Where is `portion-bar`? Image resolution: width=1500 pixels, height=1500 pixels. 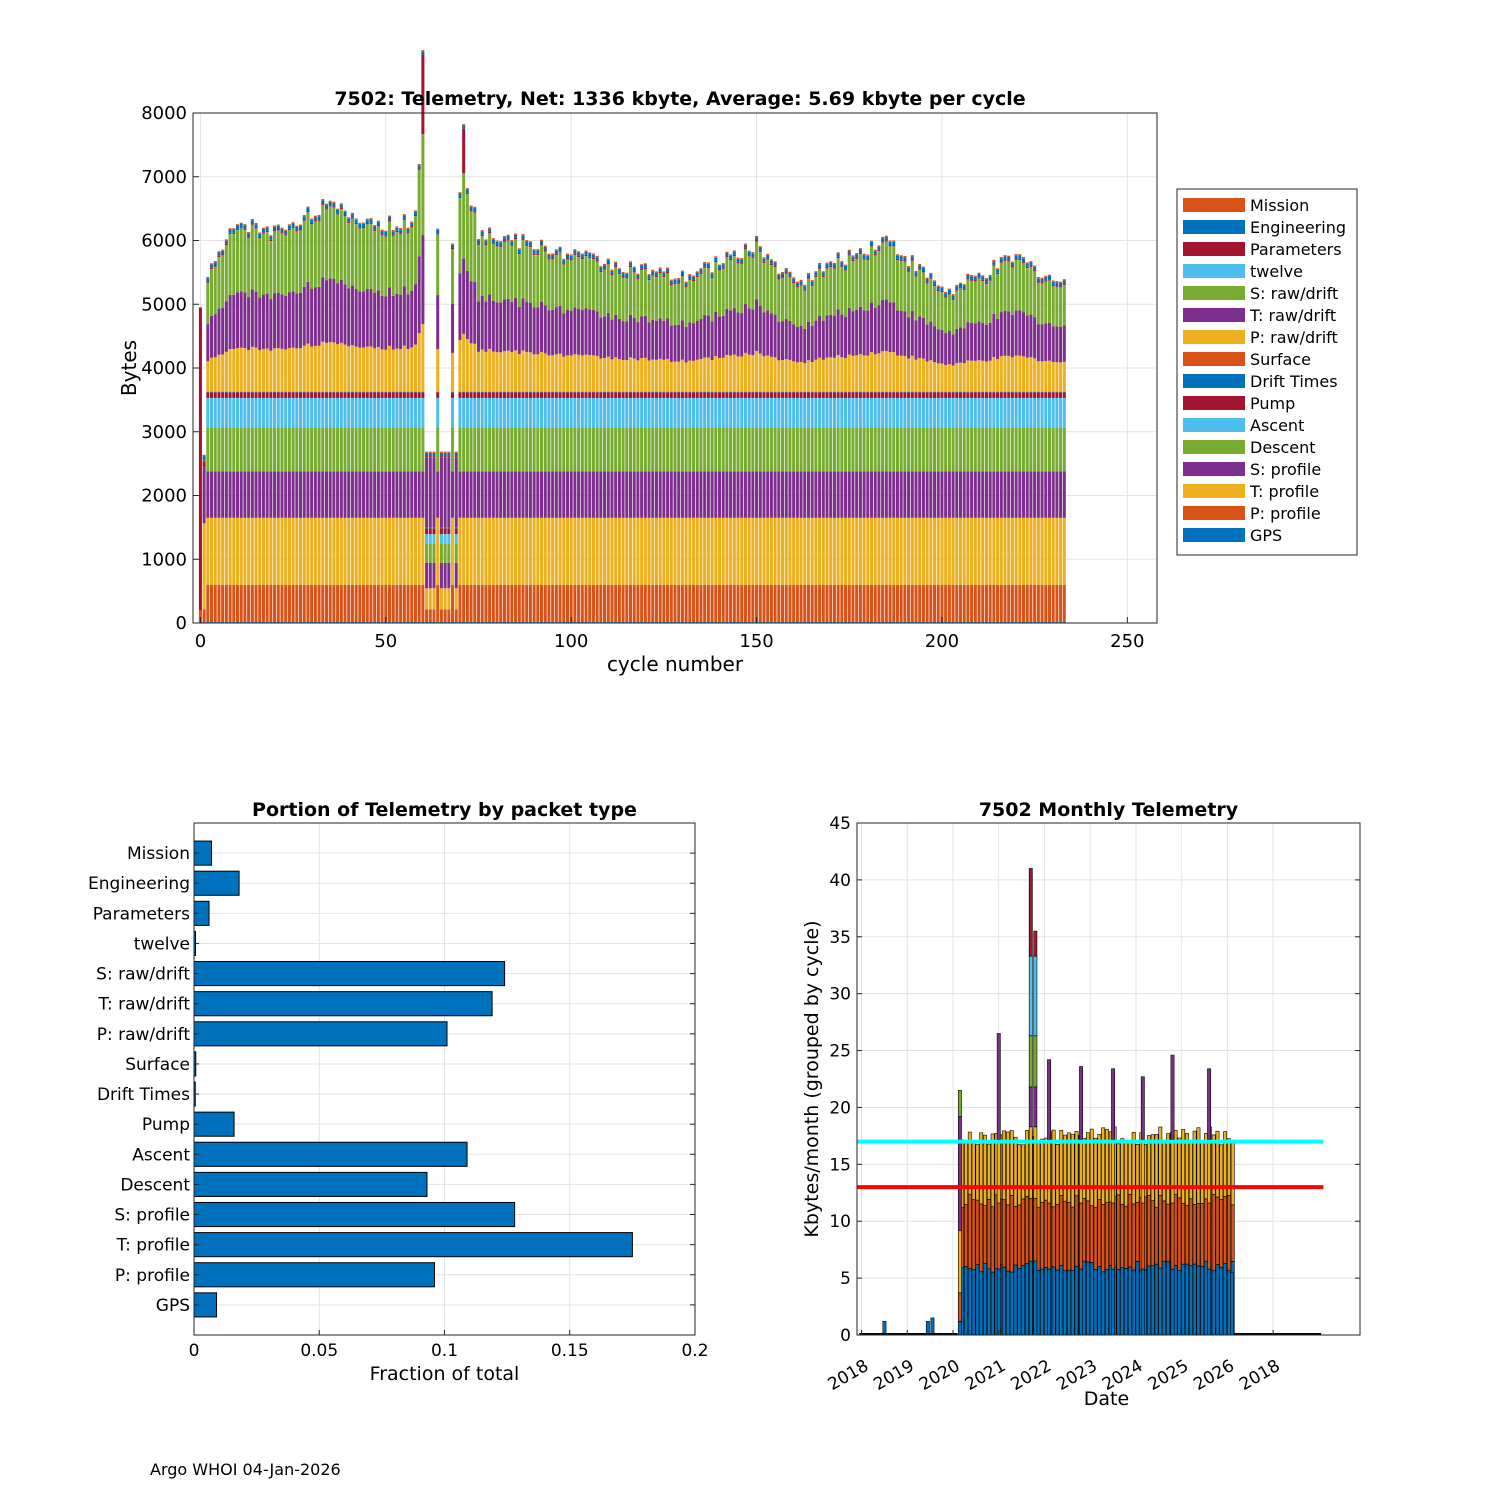 portion-bar is located at coordinates (330, 1154).